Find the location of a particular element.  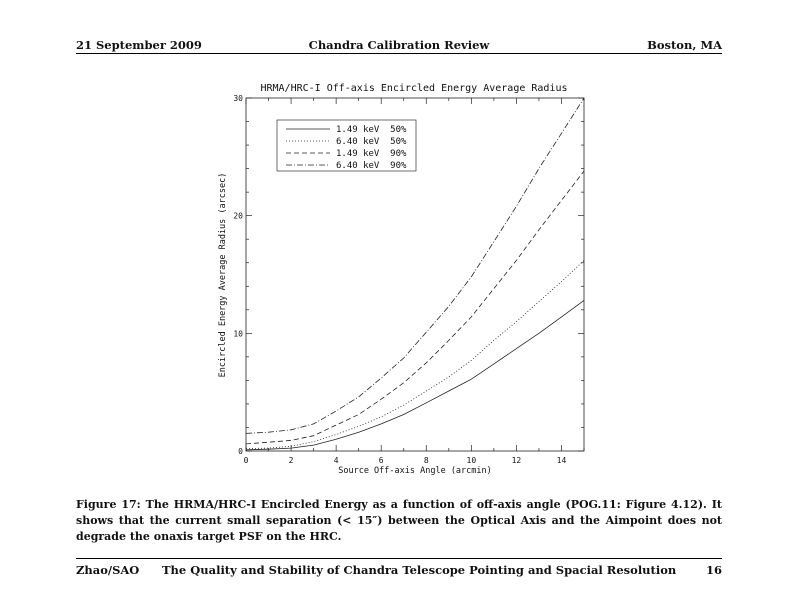

caption-label: Figure 17: is located at coordinates (108, 504).